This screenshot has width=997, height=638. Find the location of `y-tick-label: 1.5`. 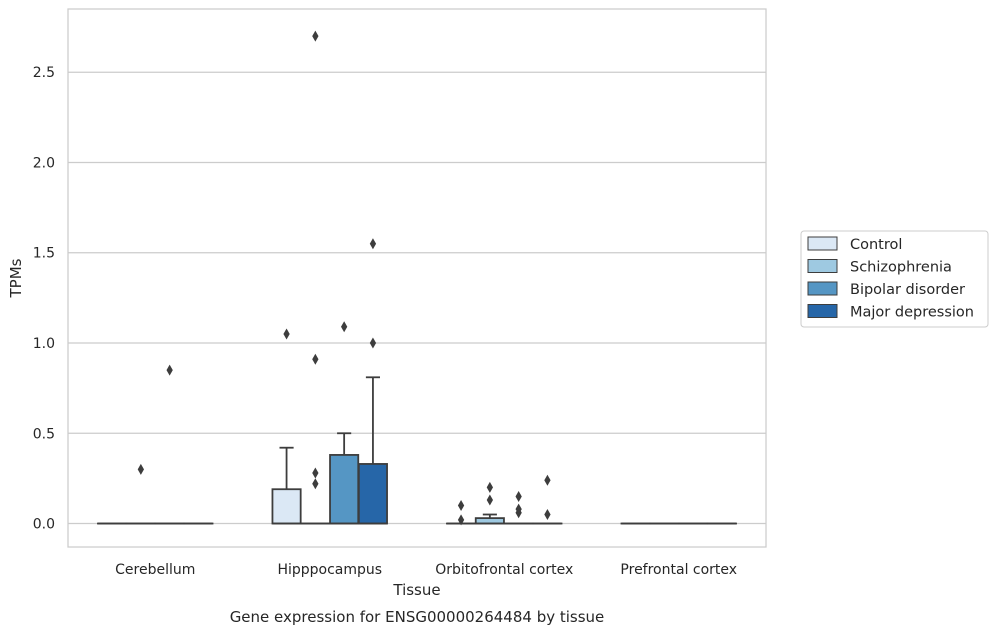

y-tick-label: 1.5 is located at coordinates (44, 254).